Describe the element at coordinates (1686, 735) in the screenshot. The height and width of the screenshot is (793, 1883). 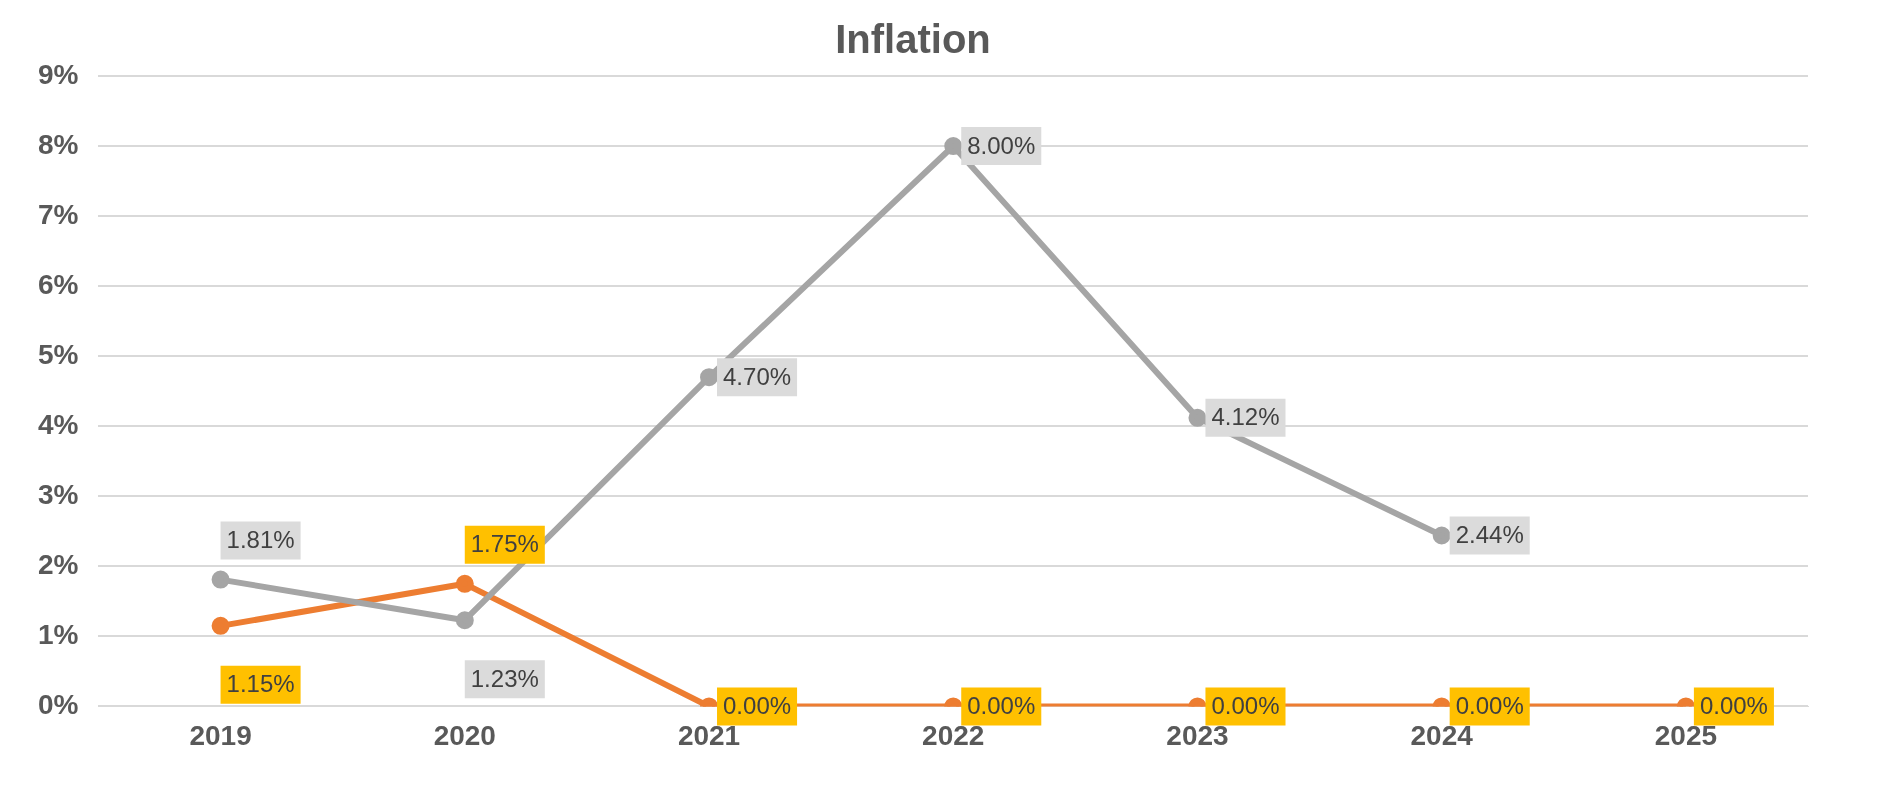
I see `x-tick-label: 2025` at that location.